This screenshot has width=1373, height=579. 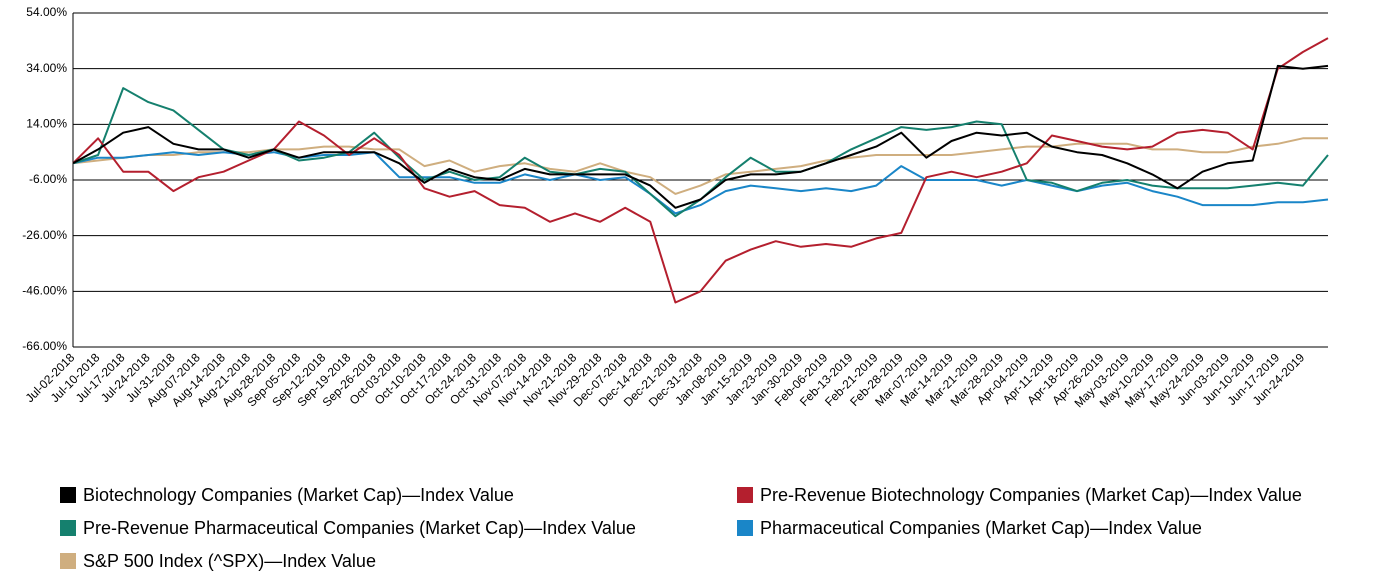 I want to click on legend-label: S&P 500 Index (^SPX)—Index Value, so click(x=229, y=561).